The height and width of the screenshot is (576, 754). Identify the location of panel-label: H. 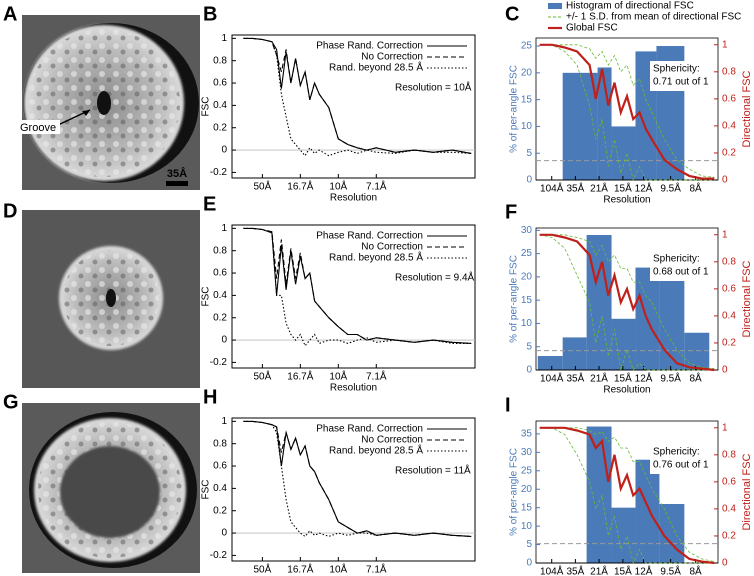
(210, 397).